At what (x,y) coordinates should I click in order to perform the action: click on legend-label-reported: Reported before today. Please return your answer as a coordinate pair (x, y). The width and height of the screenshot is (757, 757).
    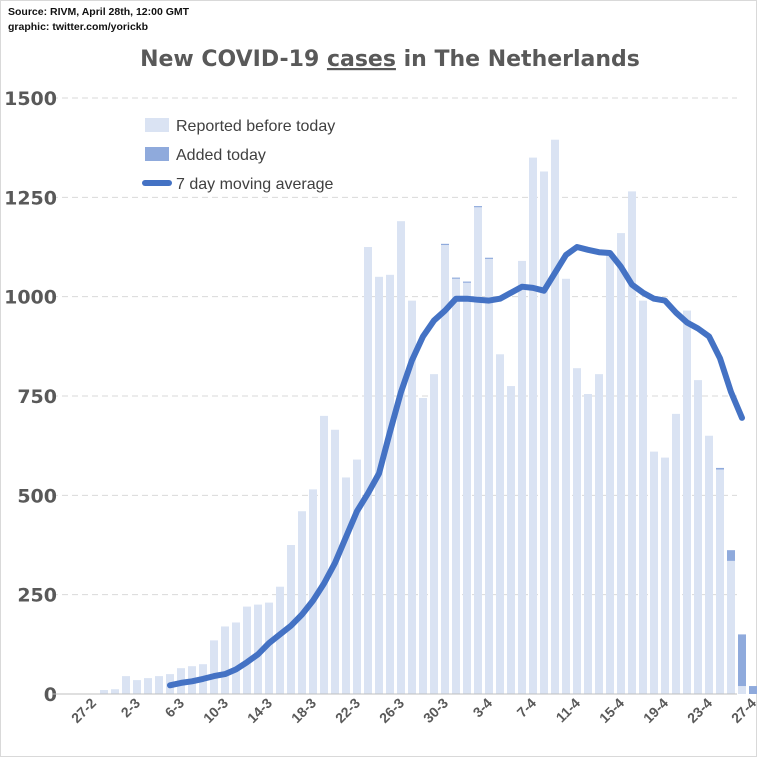
    Looking at the image, I should click on (255, 126).